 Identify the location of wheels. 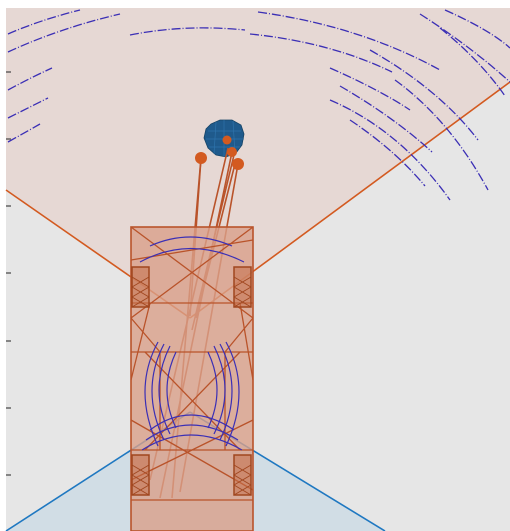
(191, 381).